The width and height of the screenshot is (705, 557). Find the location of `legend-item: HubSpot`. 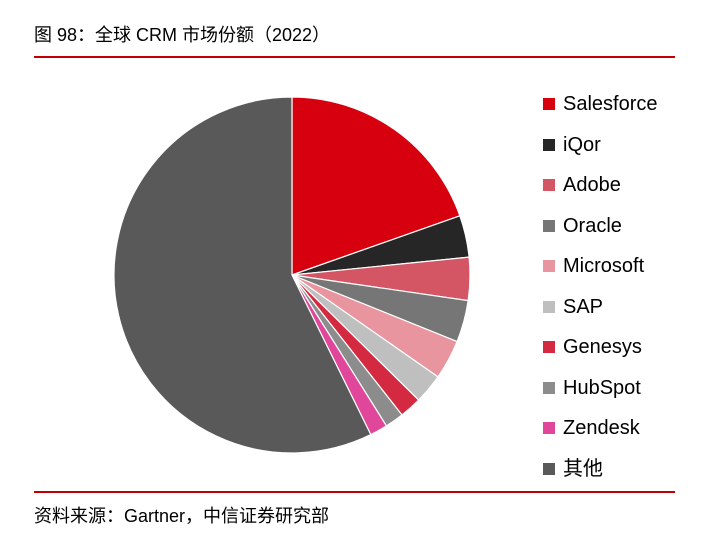

legend-item: HubSpot is located at coordinates (600, 388).